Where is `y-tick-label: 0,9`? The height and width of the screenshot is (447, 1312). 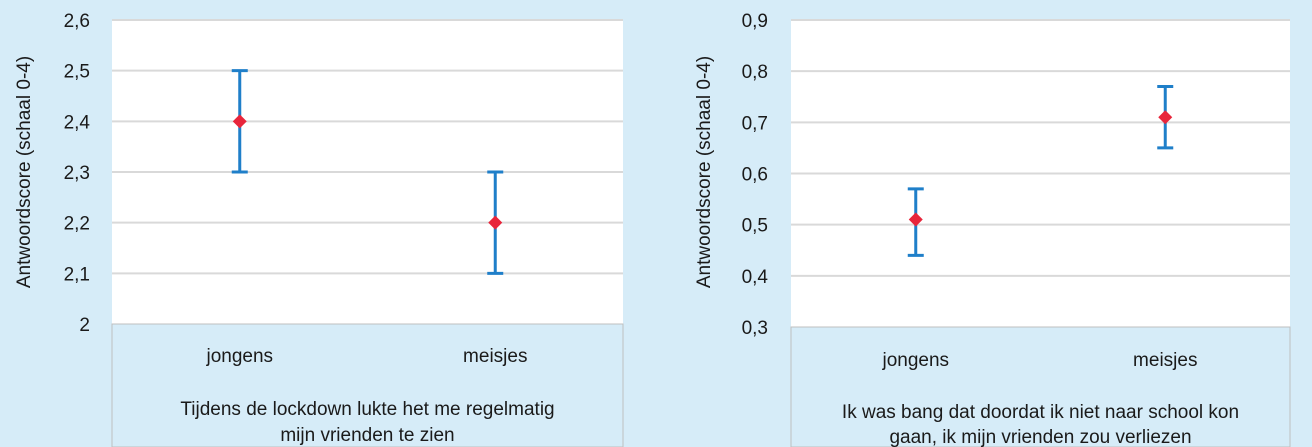 y-tick-label: 0,9 is located at coordinates (755, 21).